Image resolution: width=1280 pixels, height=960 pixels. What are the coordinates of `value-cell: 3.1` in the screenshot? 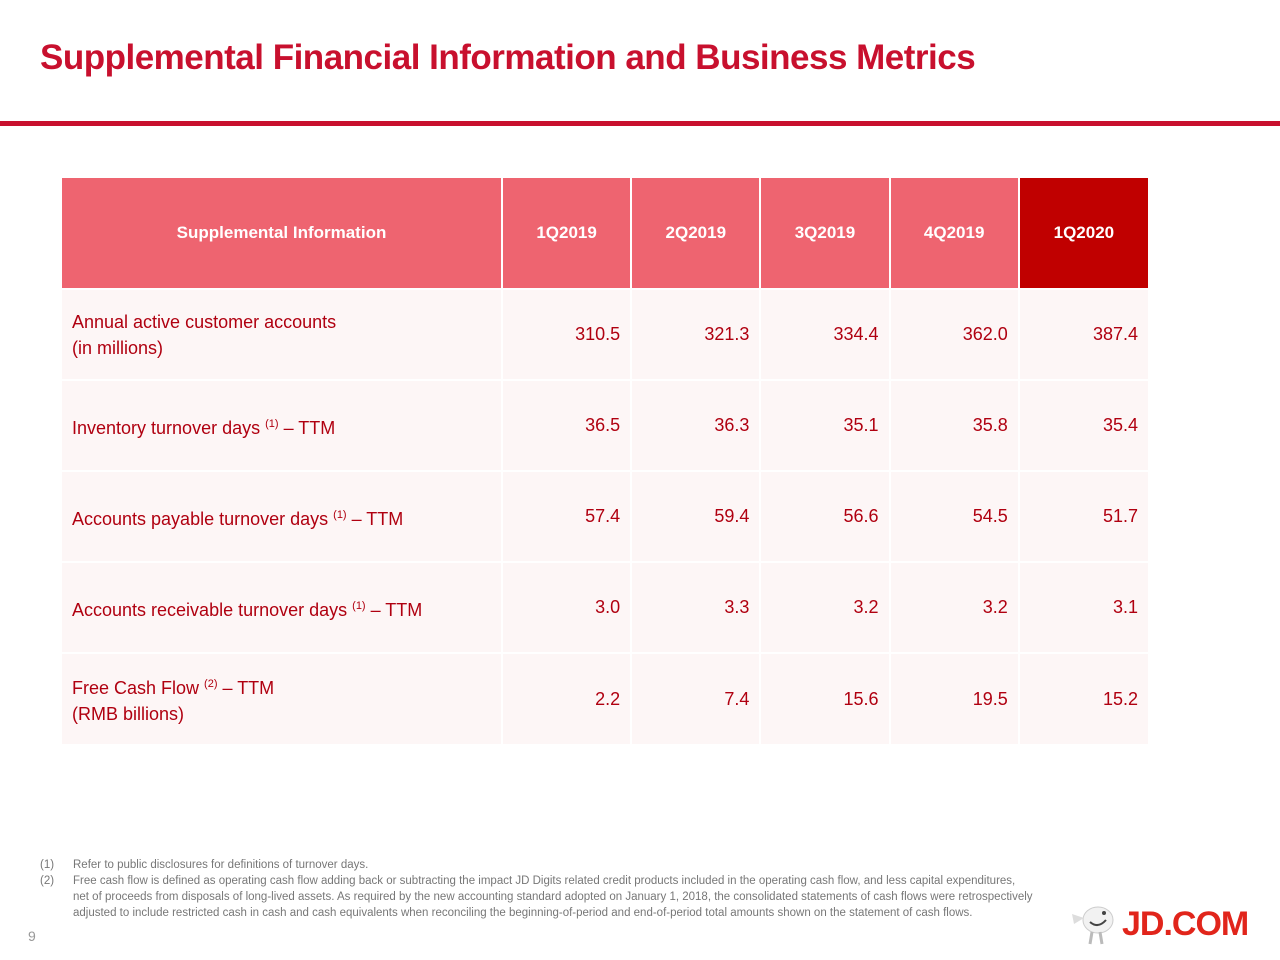 It's located at (1082, 607).